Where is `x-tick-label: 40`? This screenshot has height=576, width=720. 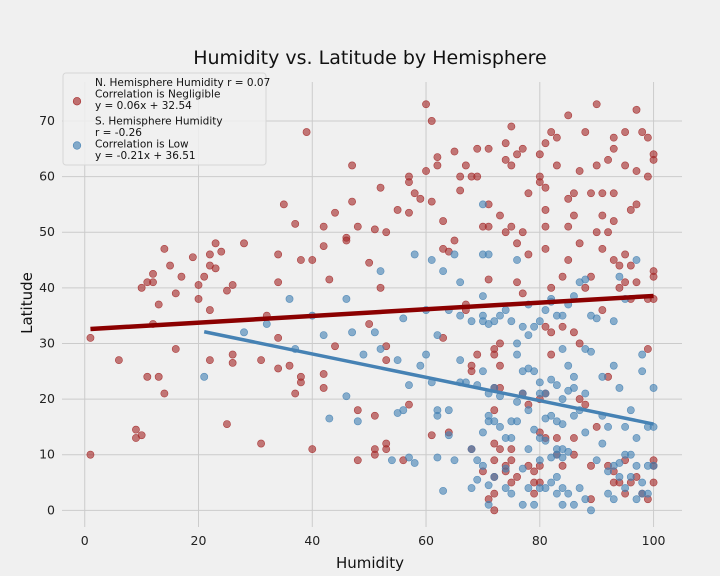 x-tick-label: 40 is located at coordinates (312, 540).